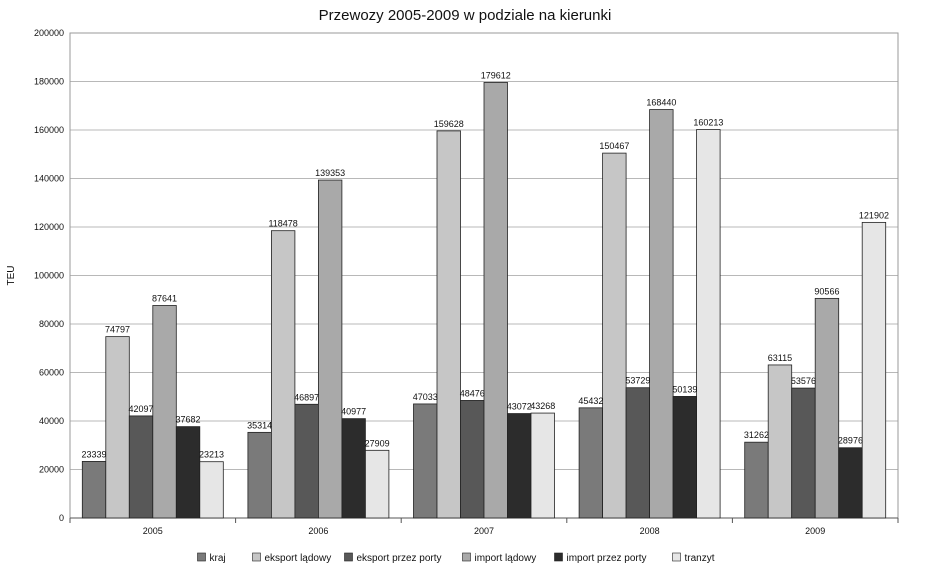 This screenshot has height=578, width=930. Describe the element at coordinates (259, 475) in the screenshot. I see `bar-kraj-2006` at that location.